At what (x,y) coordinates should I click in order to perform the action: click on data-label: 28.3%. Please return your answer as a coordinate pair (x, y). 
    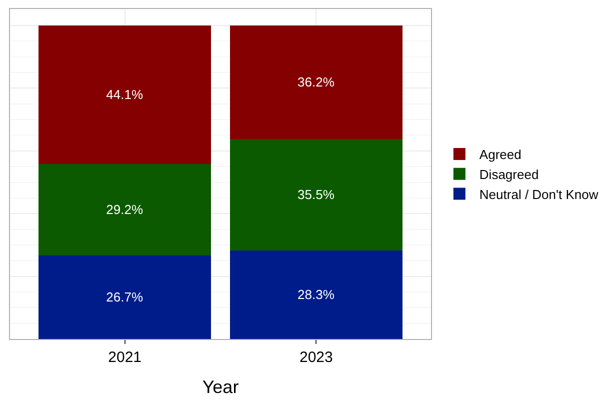
    Looking at the image, I should click on (316, 294).